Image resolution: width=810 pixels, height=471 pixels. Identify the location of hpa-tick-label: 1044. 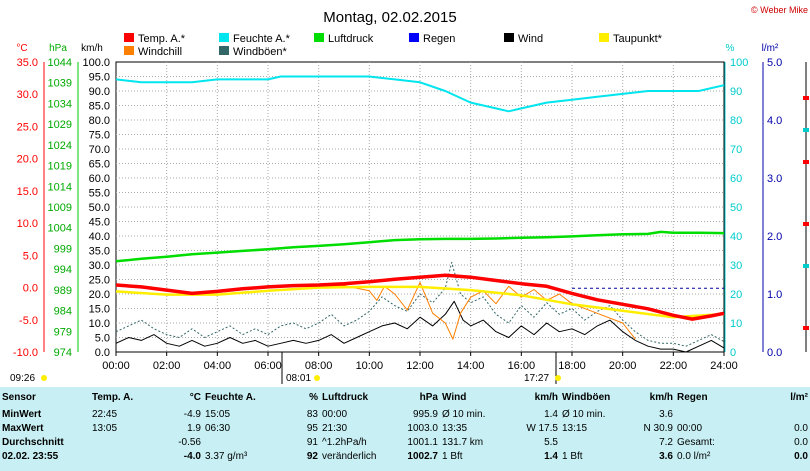
(60, 63).